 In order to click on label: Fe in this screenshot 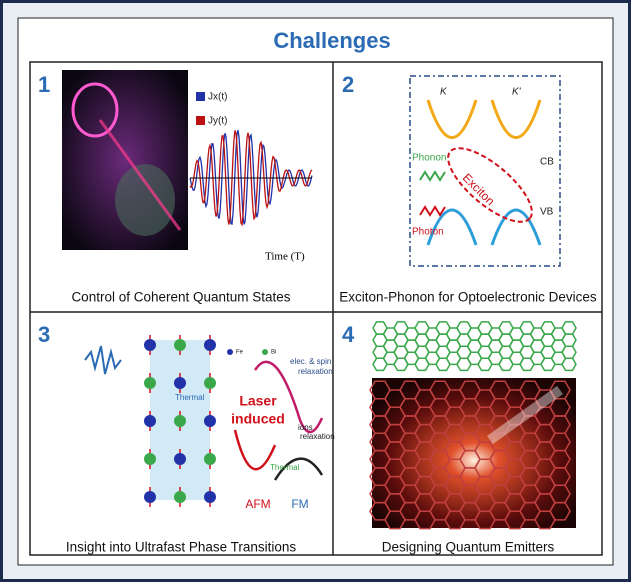, I will do `click(240, 353)`.